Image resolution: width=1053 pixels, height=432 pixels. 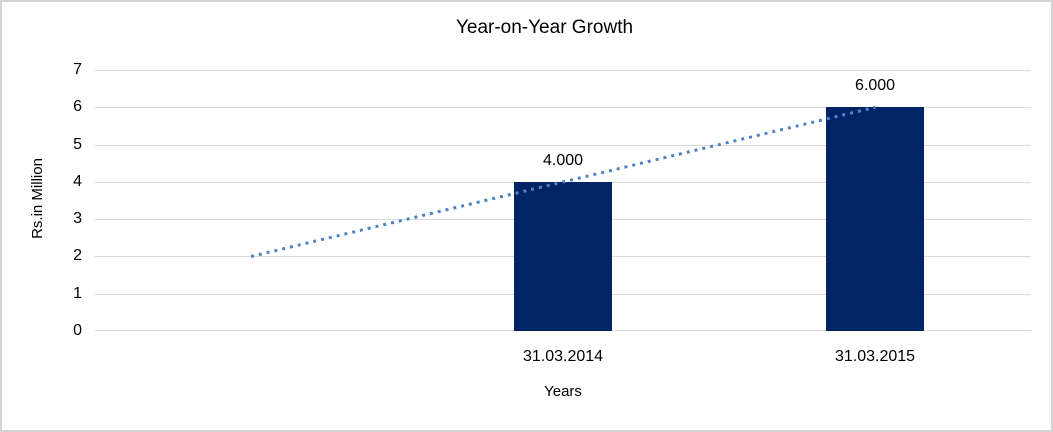 I want to click on x-axis-title: Years, so click(x=563, y=391).